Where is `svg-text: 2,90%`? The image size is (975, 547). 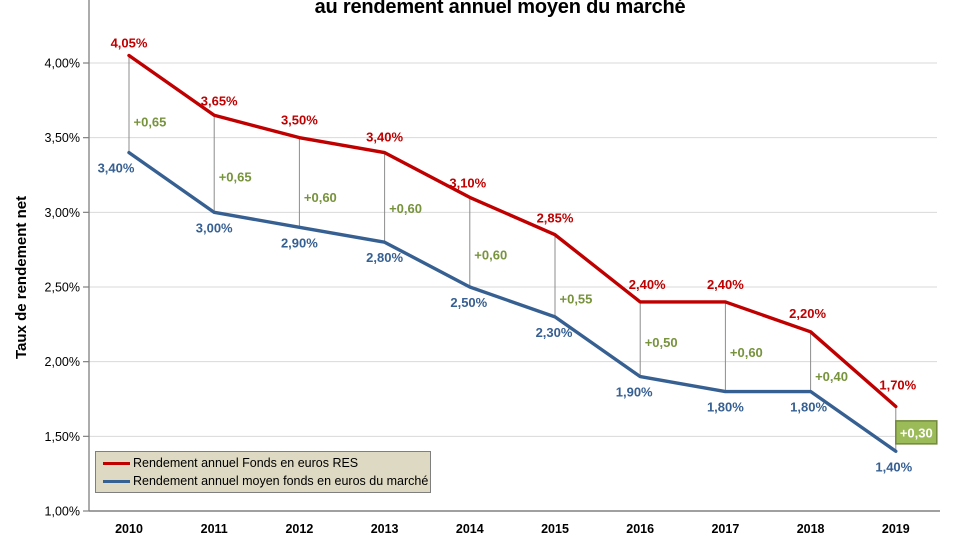 svg-text: 2,90% is located at coordinates (299, 242).